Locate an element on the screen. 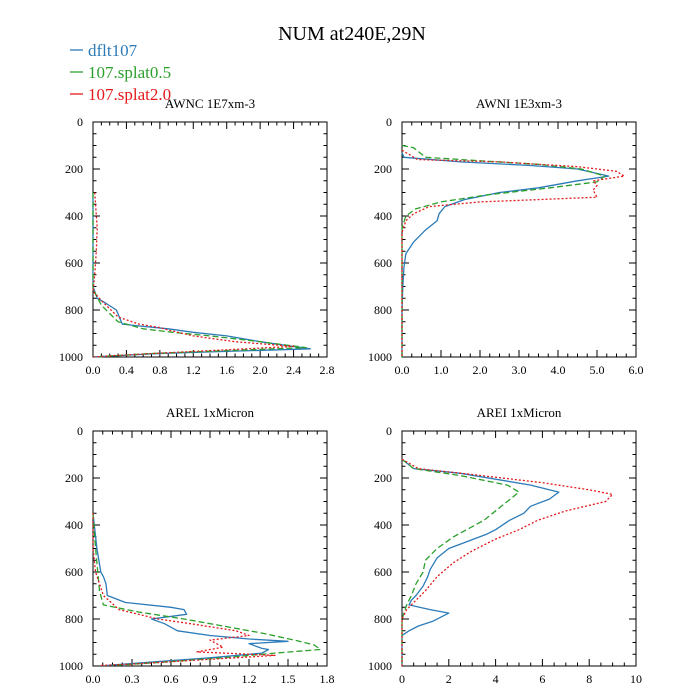  x-tick-label-2-3: 0.9 is located at coordinates (210, 679).